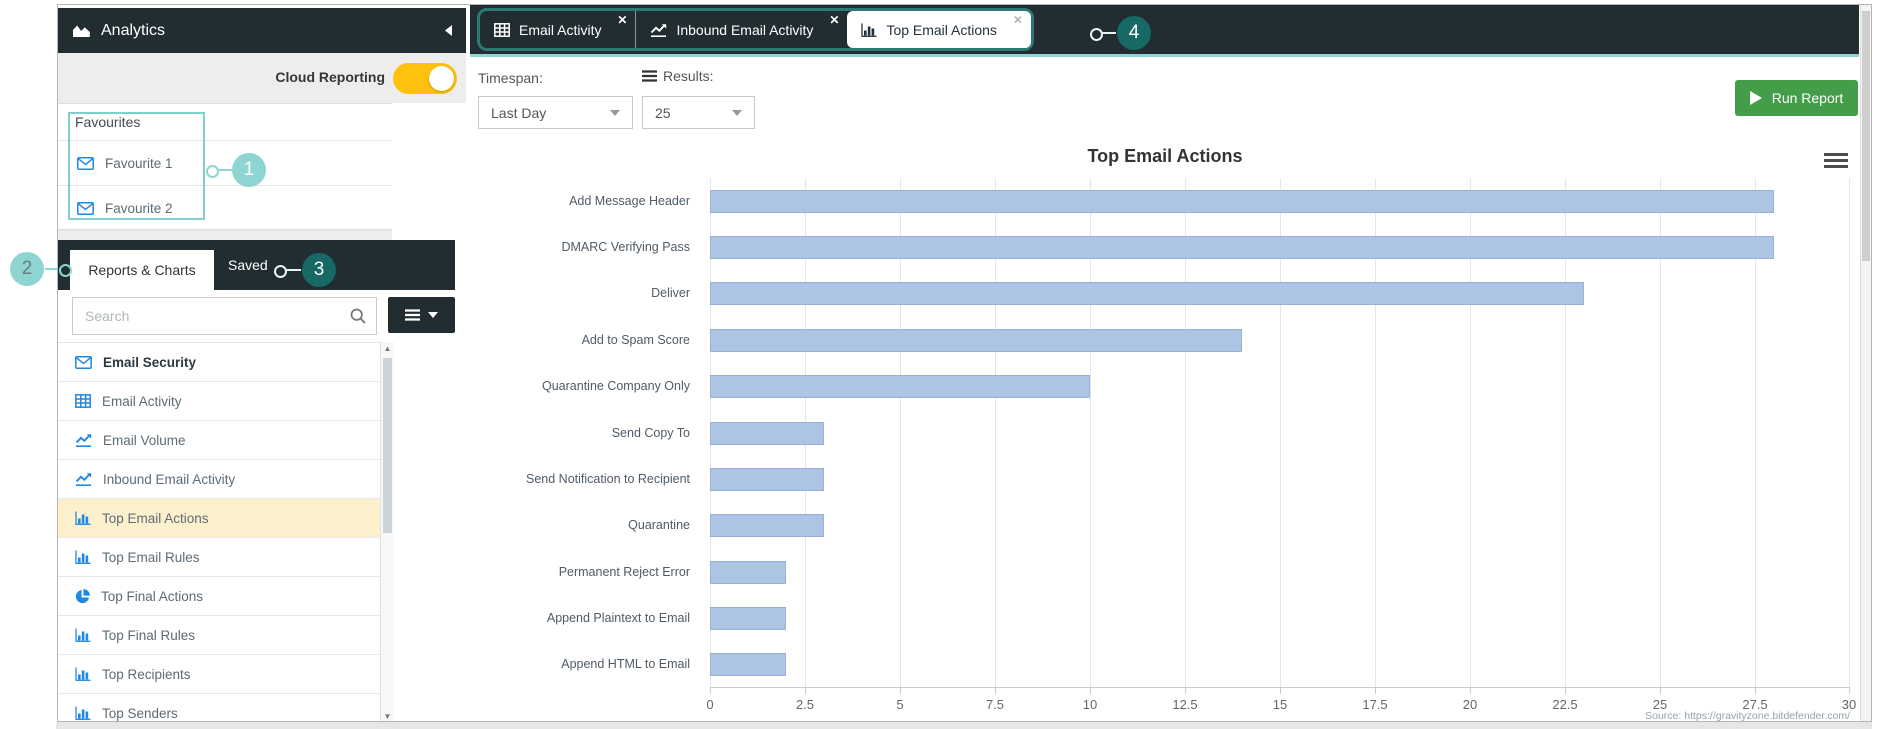 The height and width of the screenshot is (729, 1878). I want to click on favourite-item-favourite-1: Favourite 1, so click(225, 163).